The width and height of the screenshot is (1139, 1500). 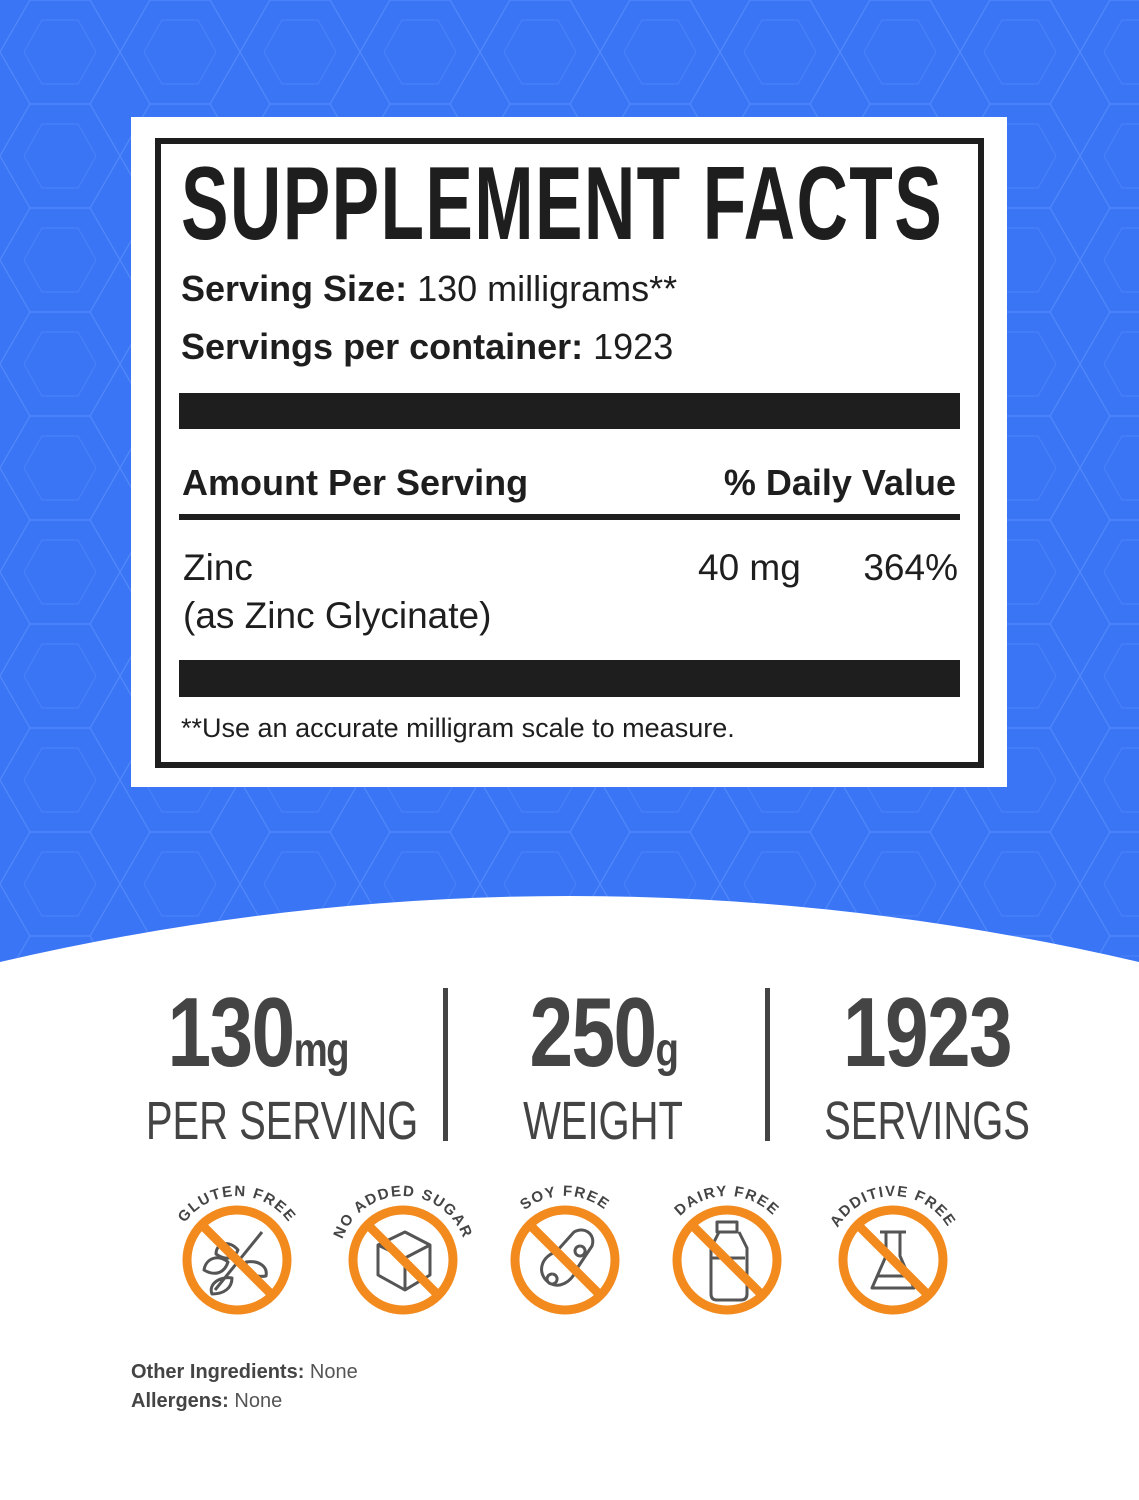 What do you see at coordinates (282, 1121) in the screenshot?
I see `stat-caption: PER SERVING` at bounding box center [282, 1121].